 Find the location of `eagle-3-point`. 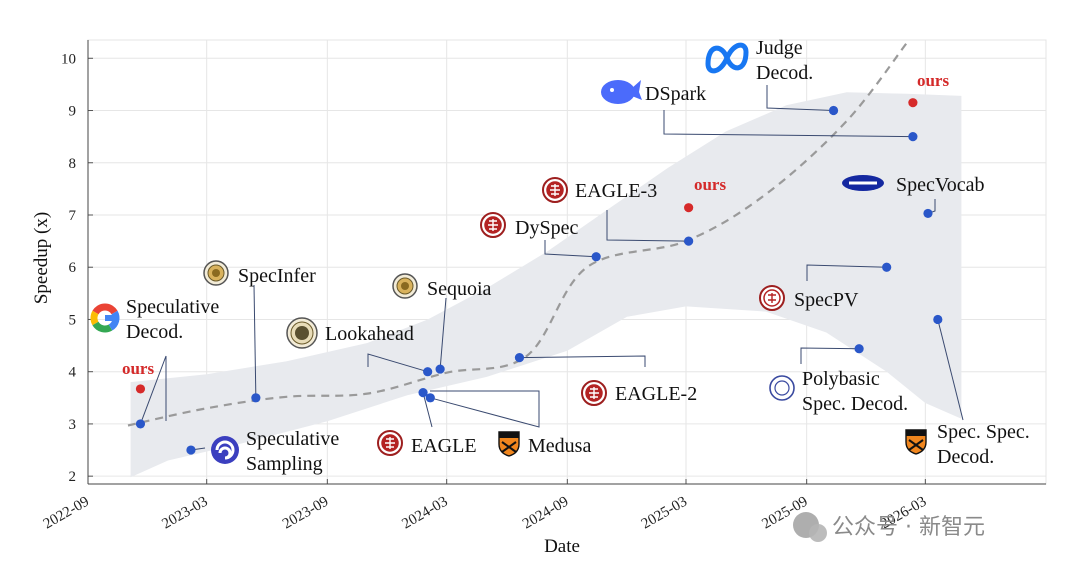

eagle-3-point is located at coordinates (689, 241).